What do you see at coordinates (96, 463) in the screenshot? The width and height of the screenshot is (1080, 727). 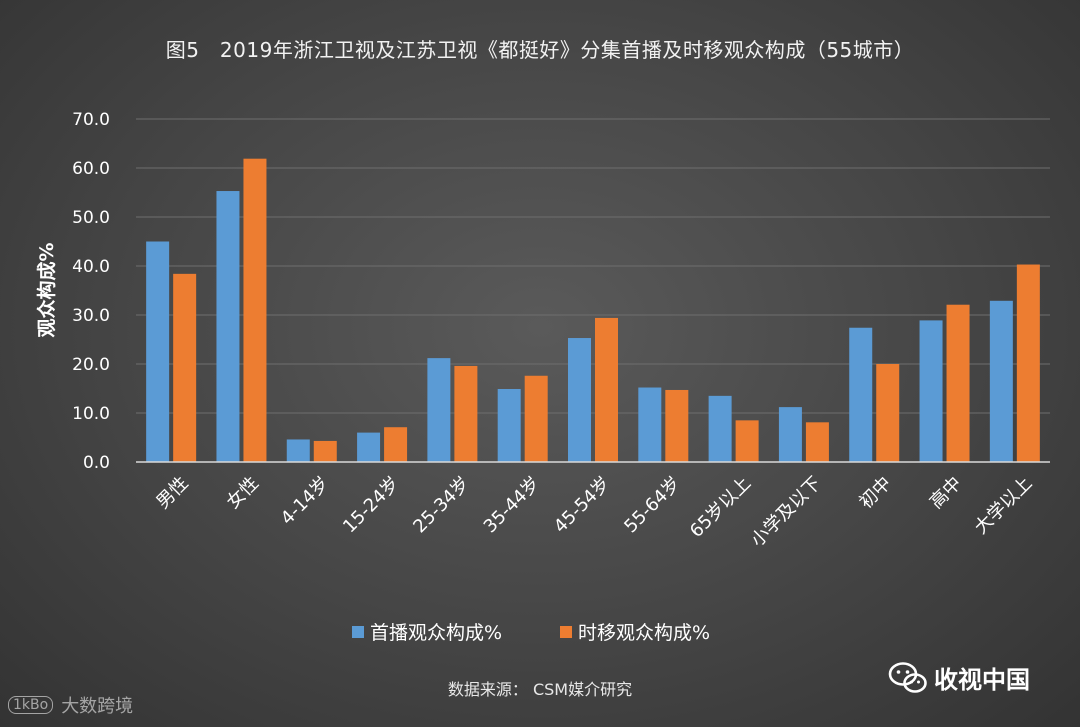 I see `y-tick-label: 0.0` at bounding box center [96, 463].